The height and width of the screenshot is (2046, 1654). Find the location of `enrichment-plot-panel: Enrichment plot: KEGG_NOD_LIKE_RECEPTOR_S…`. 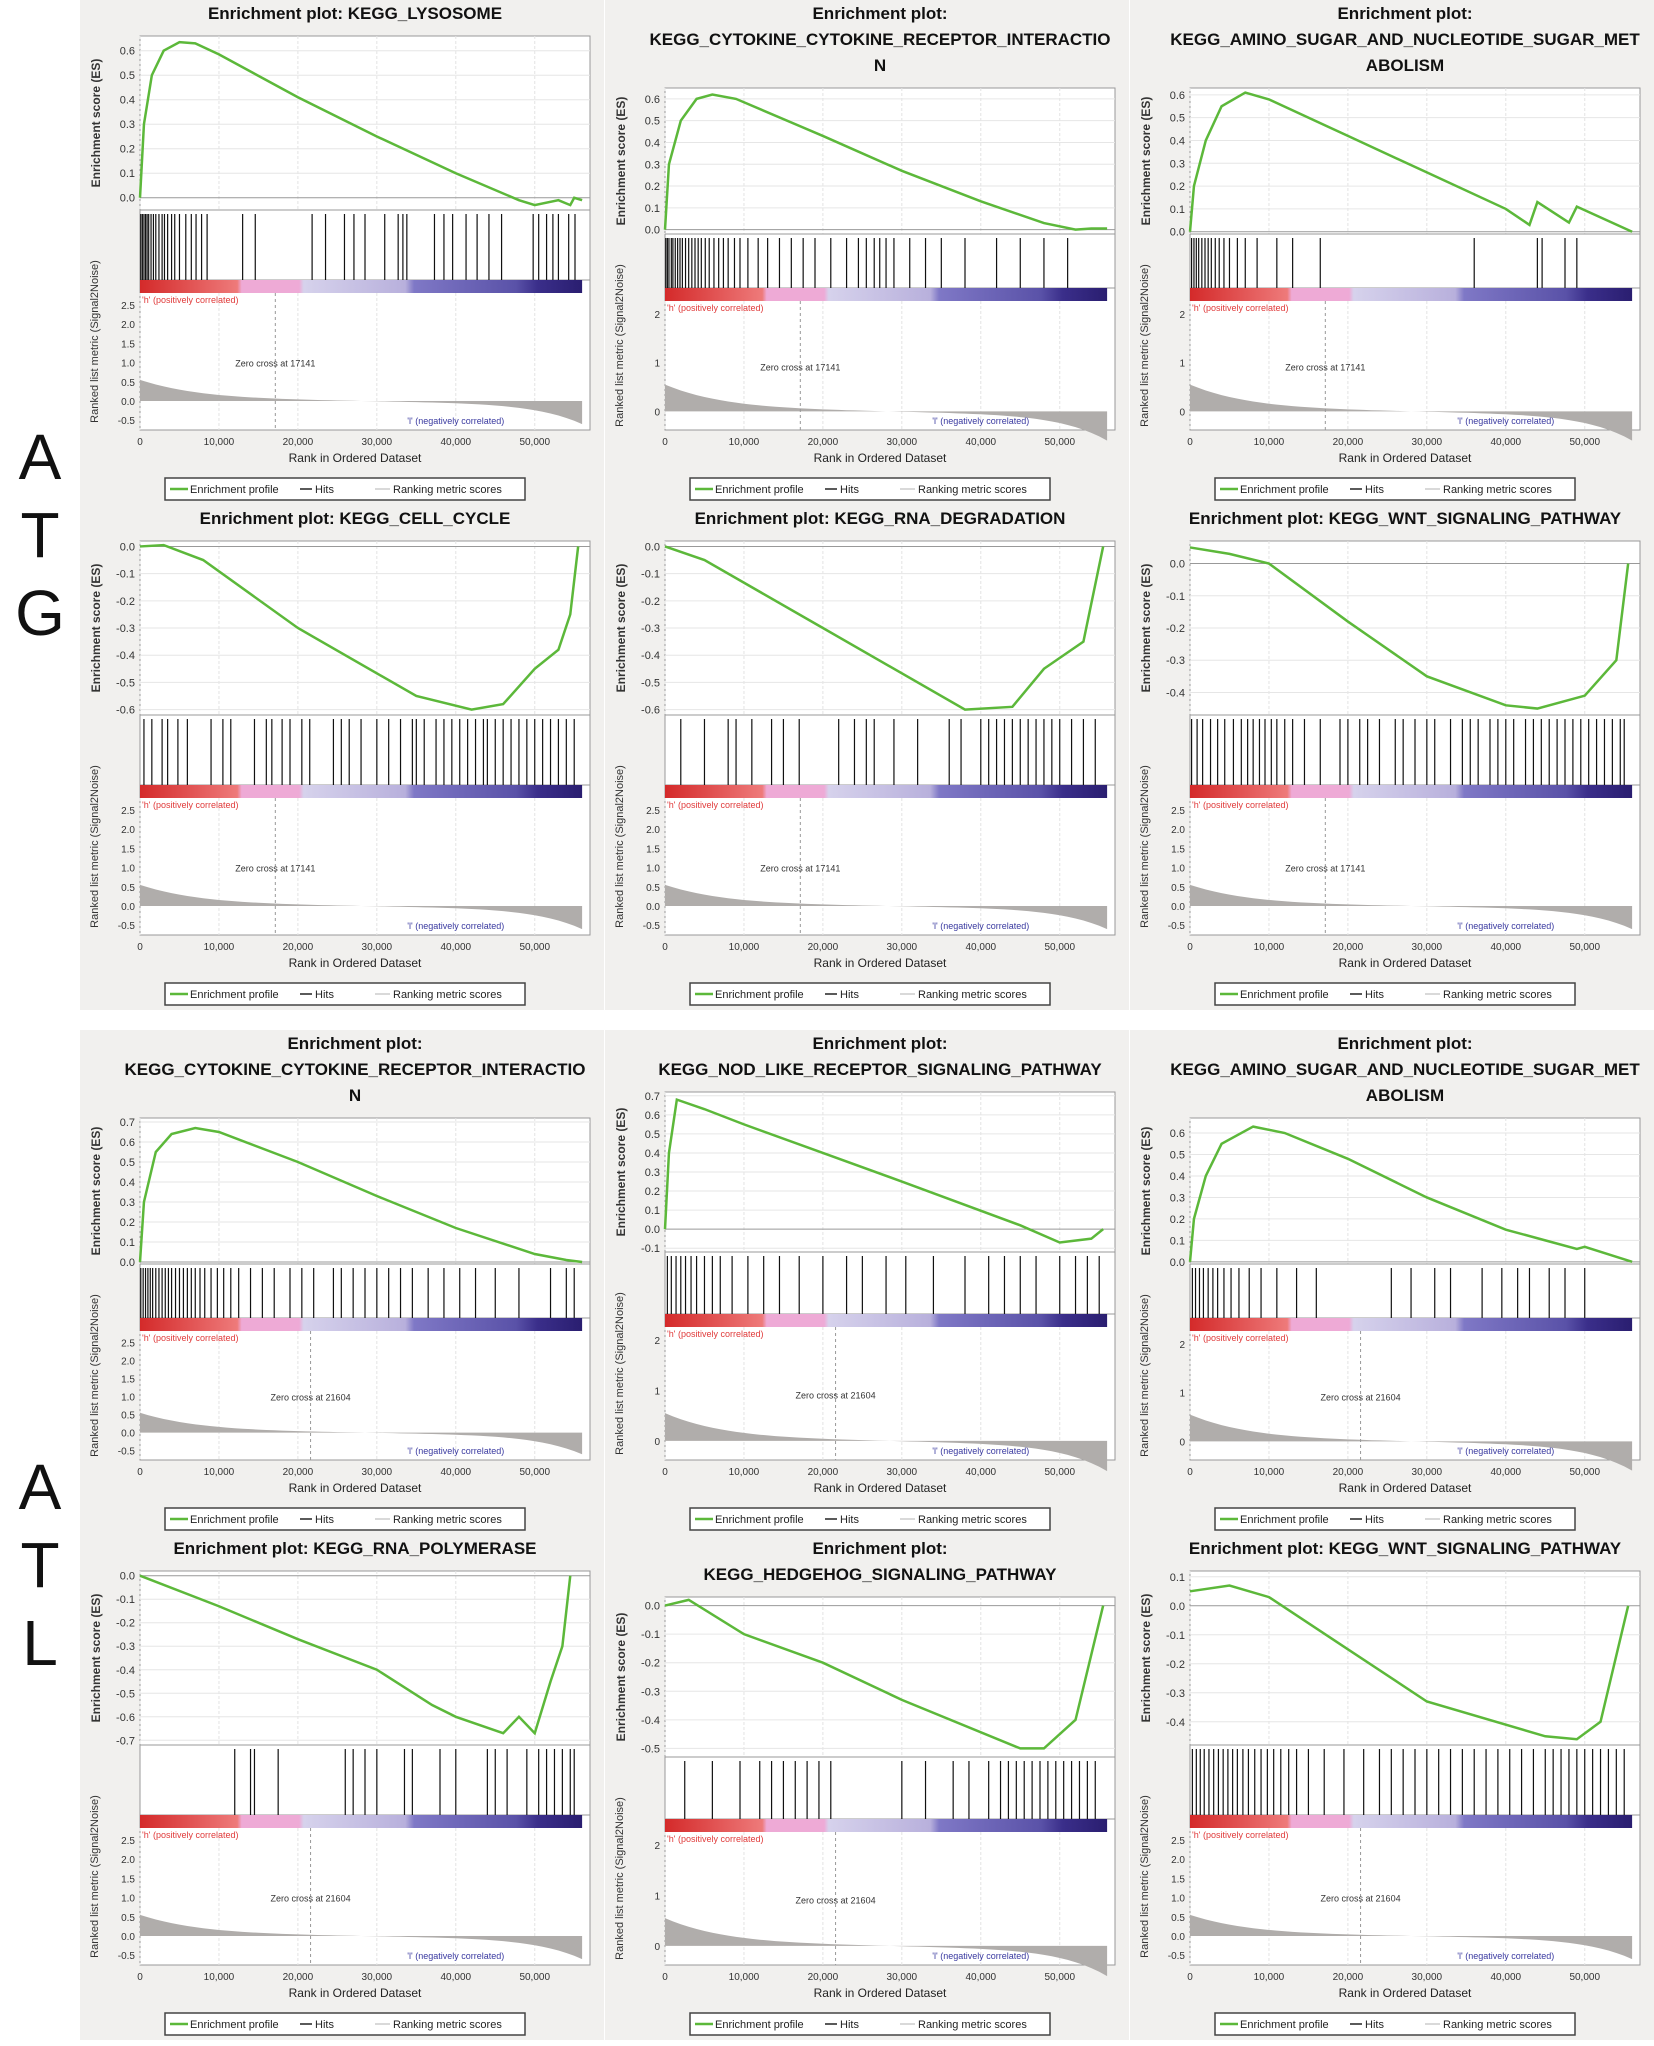

enrichment-plot-panel: Enrichment plot: KEGG_NOD_LIKE_RECEPTOR_S… is located at coordinates (867, 1282).